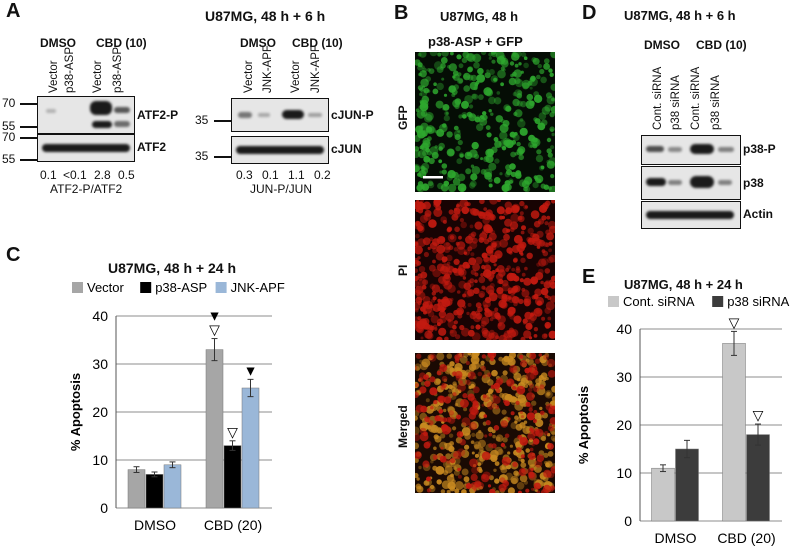 The image size is (796, 547). Describe the element at coordinates (98, 76) in the screenshot. I see `a-left-lane-3: Vector` at that location.